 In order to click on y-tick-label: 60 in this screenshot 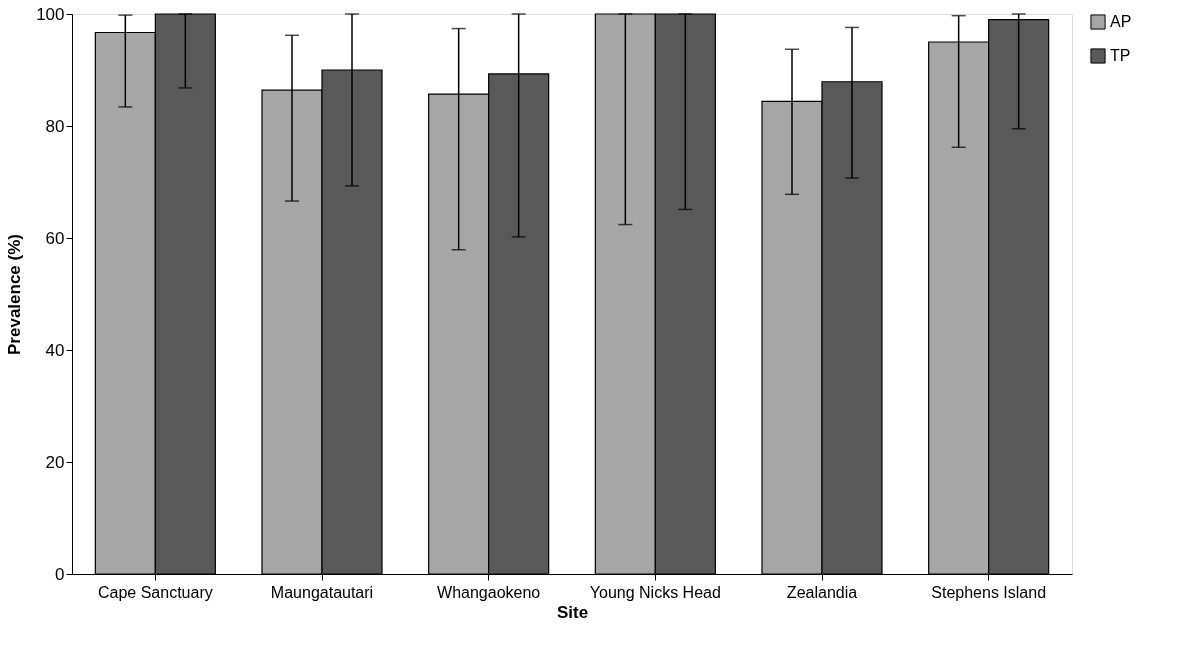, I will do `click(55, 238)`.